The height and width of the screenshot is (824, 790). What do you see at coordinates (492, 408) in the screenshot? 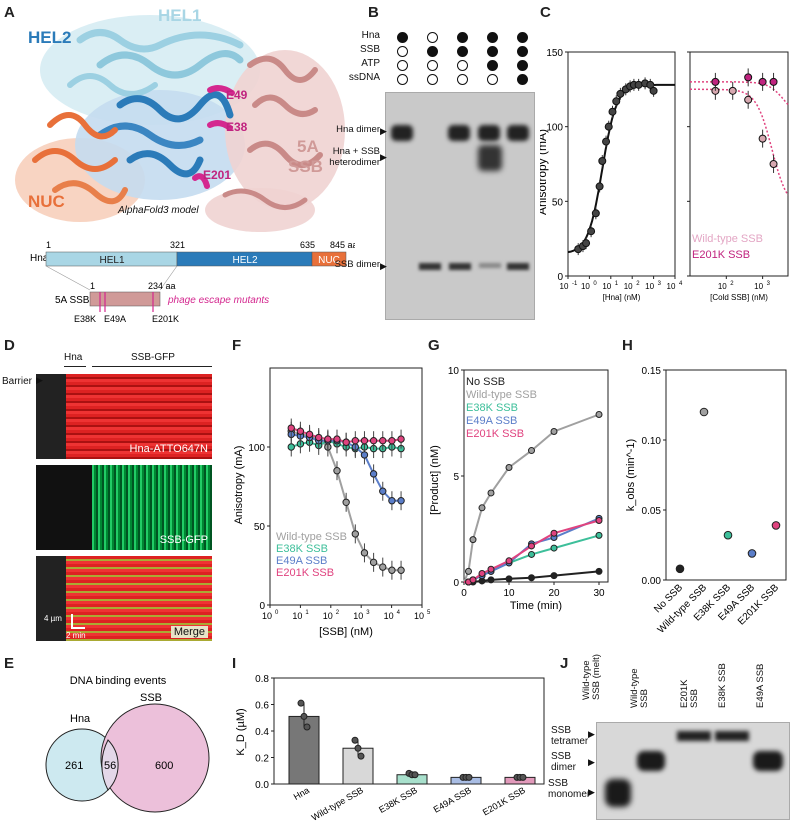
I see `legend-g-2: E38K SSB` at bounding box center [492, 408].